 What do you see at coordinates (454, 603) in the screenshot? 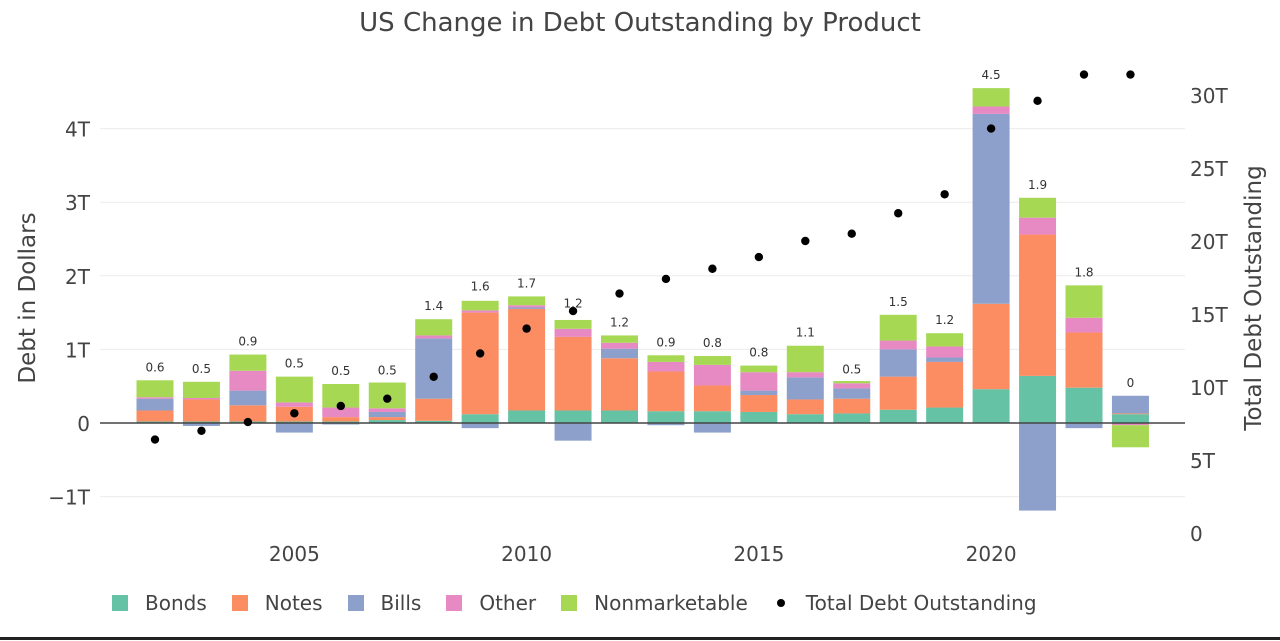
I see `legend-swatch-other` at bounding box center [454, 603].